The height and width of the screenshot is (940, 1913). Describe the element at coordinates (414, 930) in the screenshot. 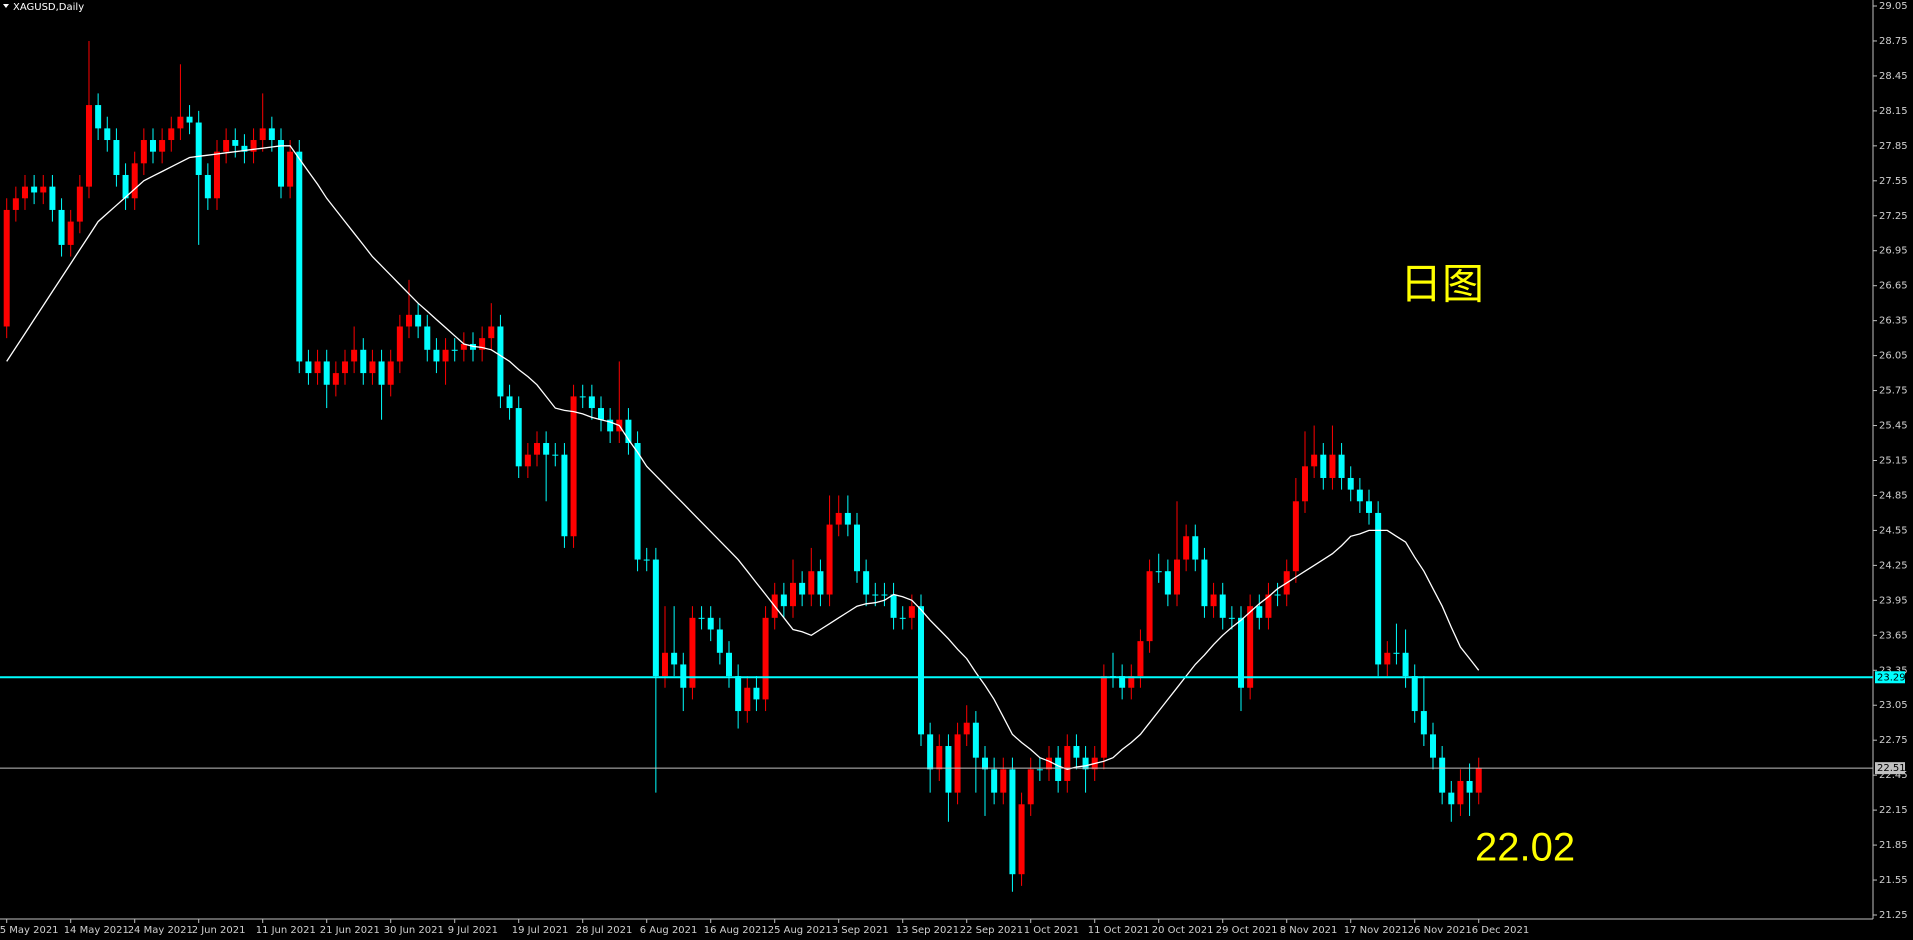

I see `x-tick-label: 30 Jun 2021` at that location.